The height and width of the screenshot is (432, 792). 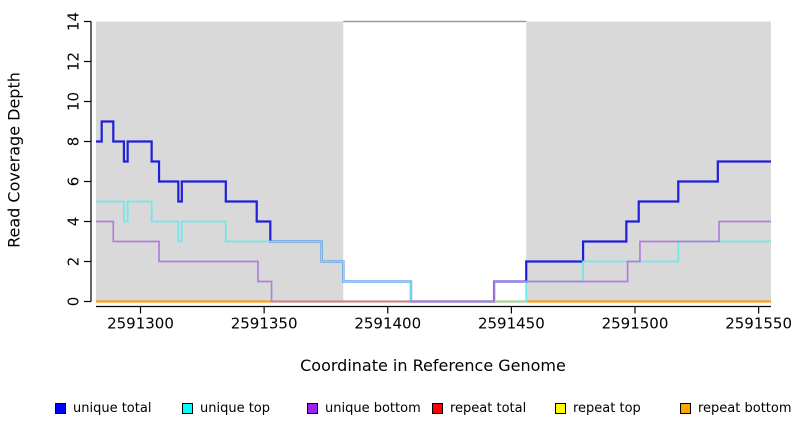 What do you see at coordinates (74, 222) in the screenshot?
I see `y-tick-label: 4` at bounding box center [74, 222].